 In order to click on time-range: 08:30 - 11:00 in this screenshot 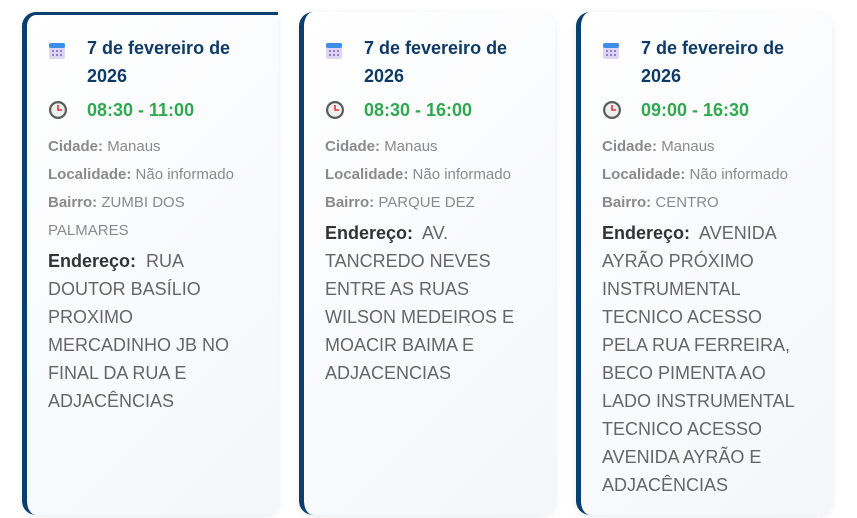, I will do `click(141, 110)`.